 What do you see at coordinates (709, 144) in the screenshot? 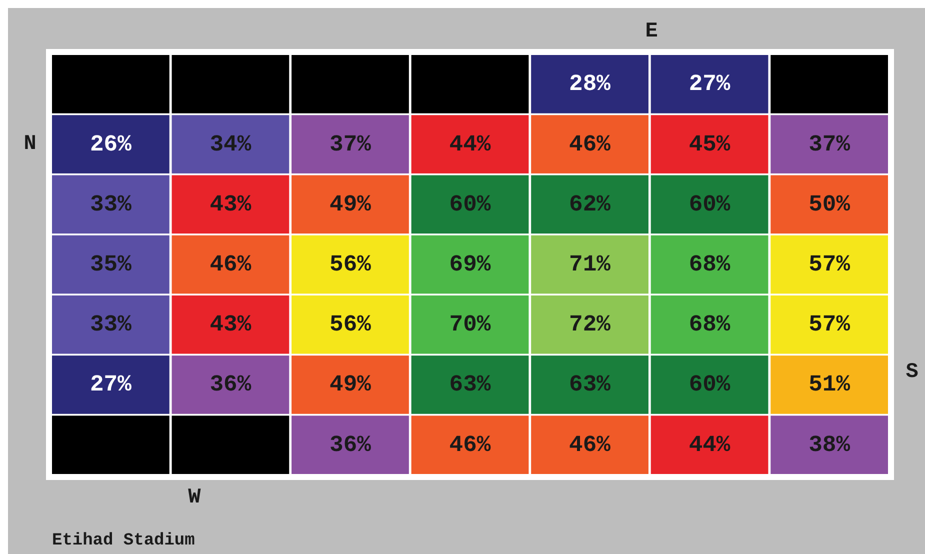
I see `data-label: 45%` at bounding box center [709, 144].